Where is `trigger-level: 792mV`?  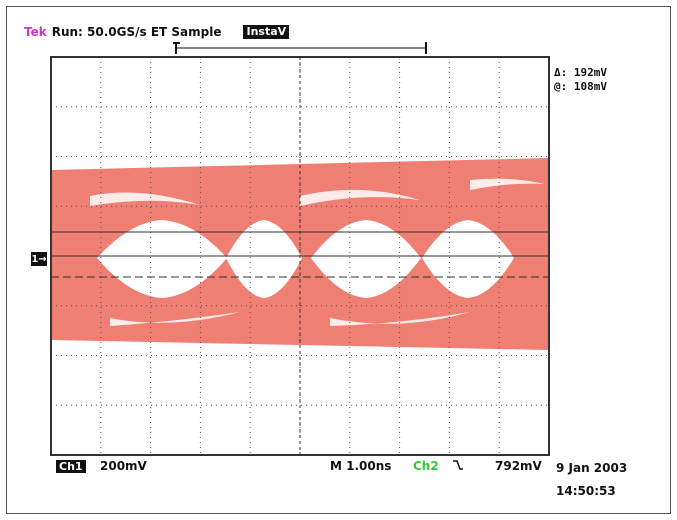
trigger-level: 792mV is located at coordinates (518, 466).